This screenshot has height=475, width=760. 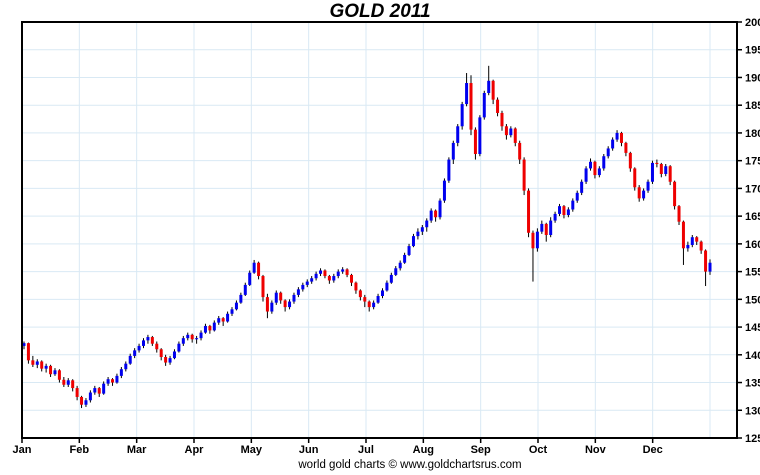 What do you see at coordinates (752, 23) in the screenshot?
I see `y-tick-label: 2000` at bounding box center [752, 23].